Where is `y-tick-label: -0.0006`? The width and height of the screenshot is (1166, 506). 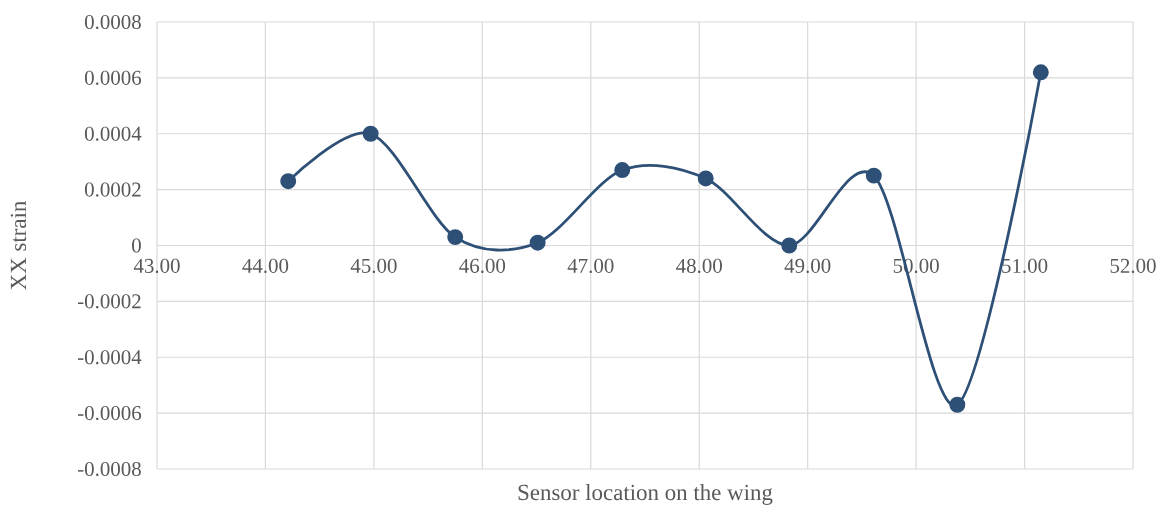
y-tick-label: -0.0006 is located at coordinates (109, 413).